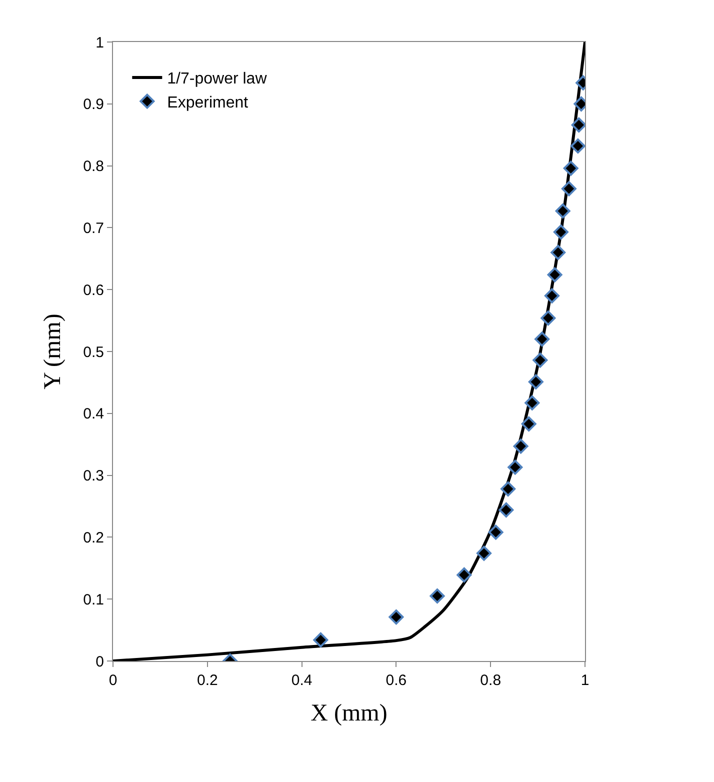 The width and height of the screenshot is (714, 782). I want to click on y-tick-label: 0.2, so click(93, 537).